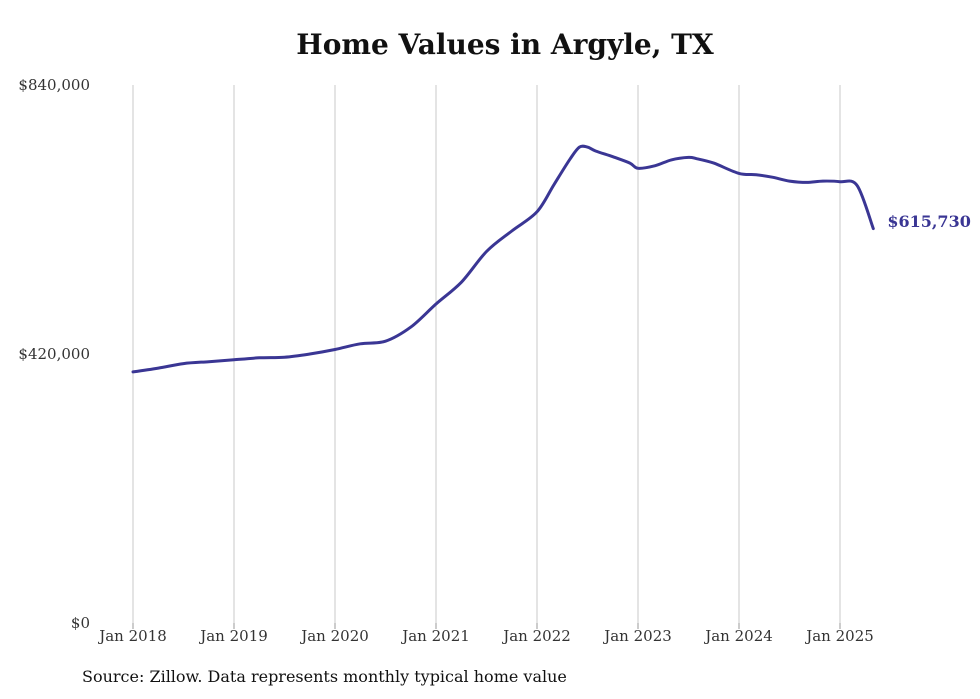 This screenshot has width=980, height=699. Describe the element at coordinates (929, 221) in the screenshot. I see `end-value-label: $615,730` at that location.